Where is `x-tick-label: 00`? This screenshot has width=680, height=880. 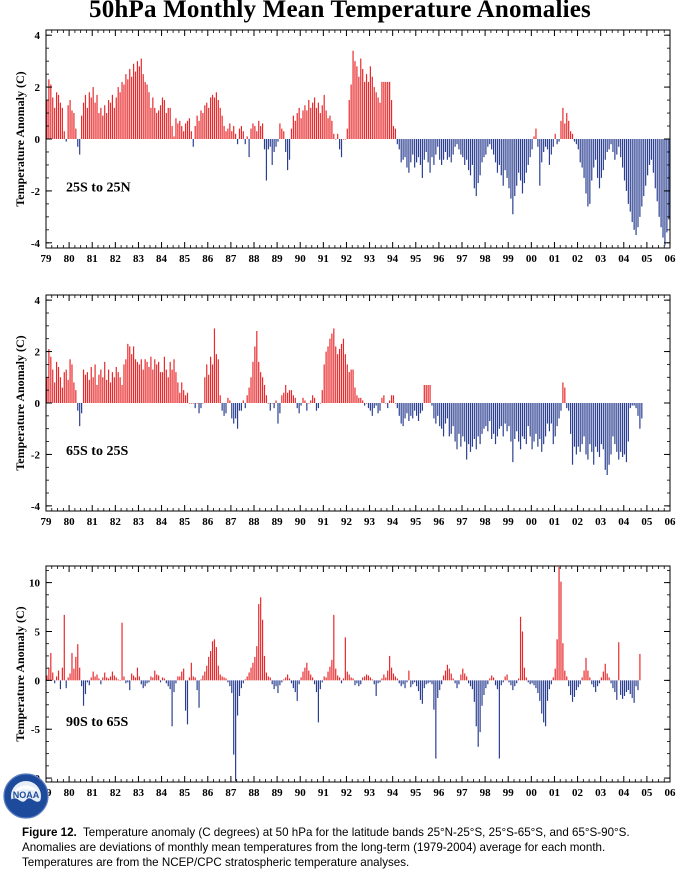
x-tick-label: 00 is located at coordinates (532, 259).